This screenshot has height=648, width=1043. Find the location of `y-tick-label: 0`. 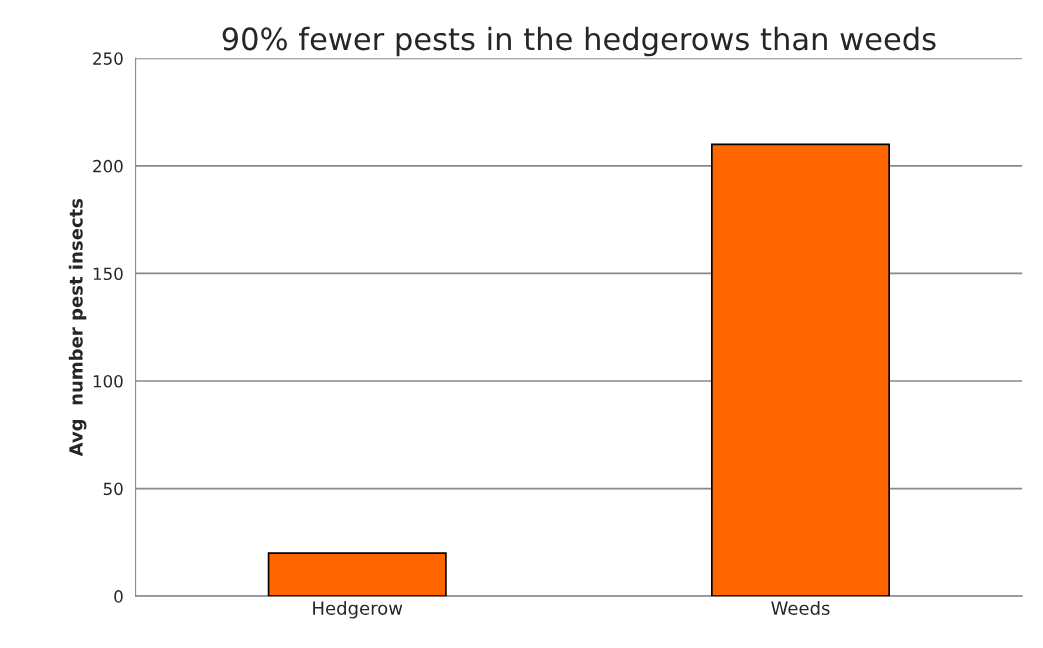

y-tick-label: 0 is located at coordinates (118, 596).